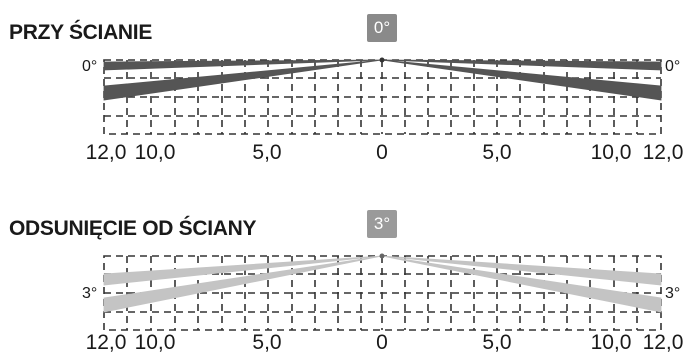 This screenshot has width=693, height=356. What do you see at coordinates (90, 293) in the screenshot?
I see `angle-label-left: 3°` at bounding box center [90, 293].